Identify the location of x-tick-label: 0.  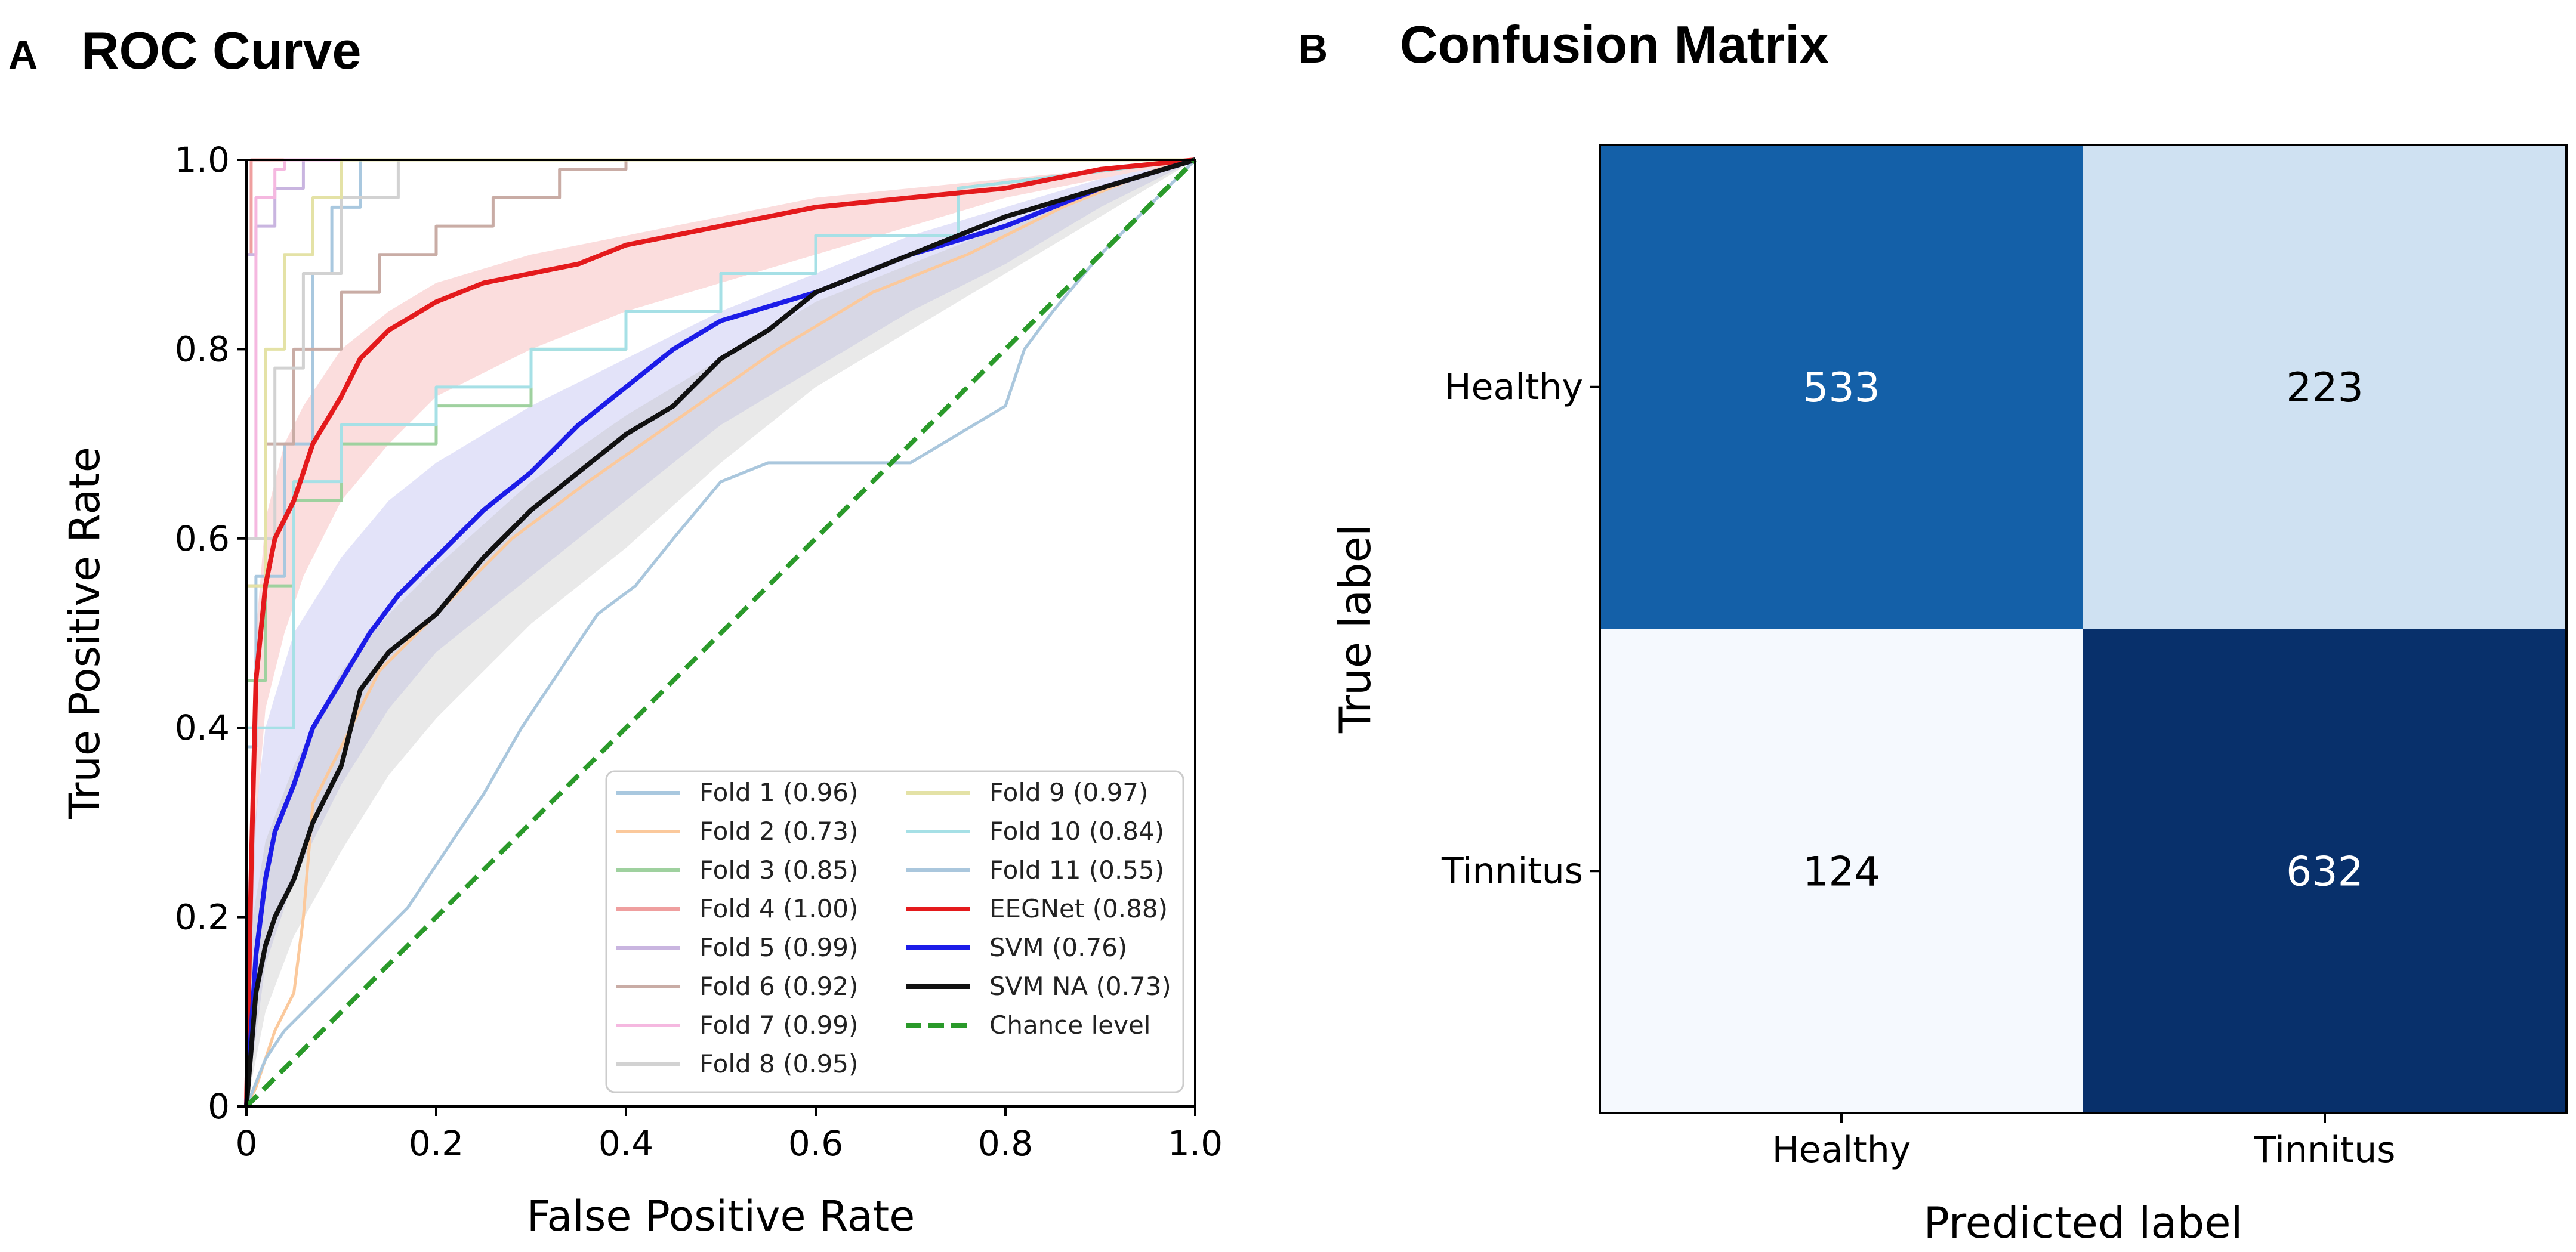
(247, 1143).